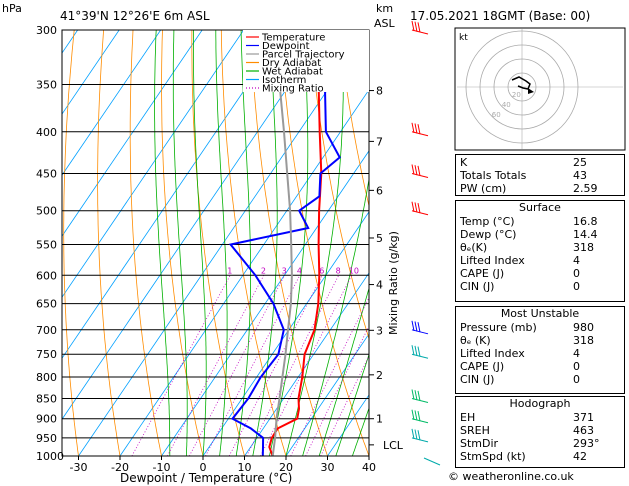 This screenshot has width=629, height=486. What do you see at coordinates (354, 270) in the screenshot?
I see `mixing-ratio-label: 10` at bounding box center [354, 270].